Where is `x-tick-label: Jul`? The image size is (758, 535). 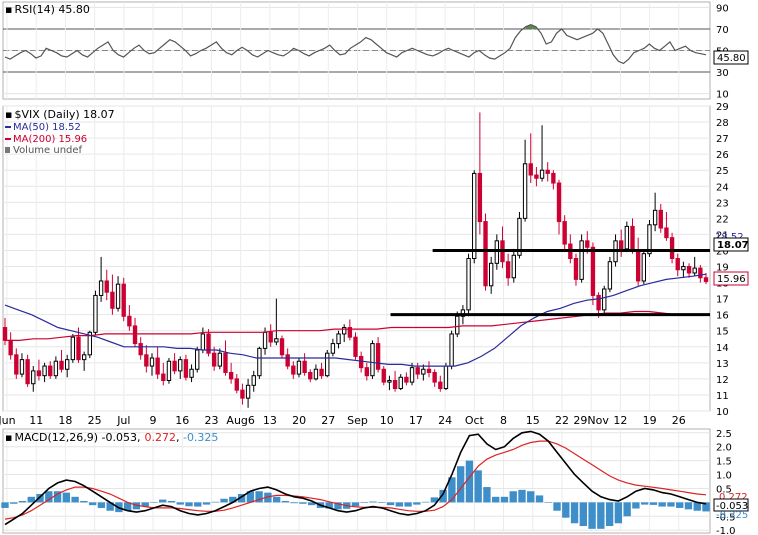
x-tick-label: Jul is located at coordinates (123, 420).